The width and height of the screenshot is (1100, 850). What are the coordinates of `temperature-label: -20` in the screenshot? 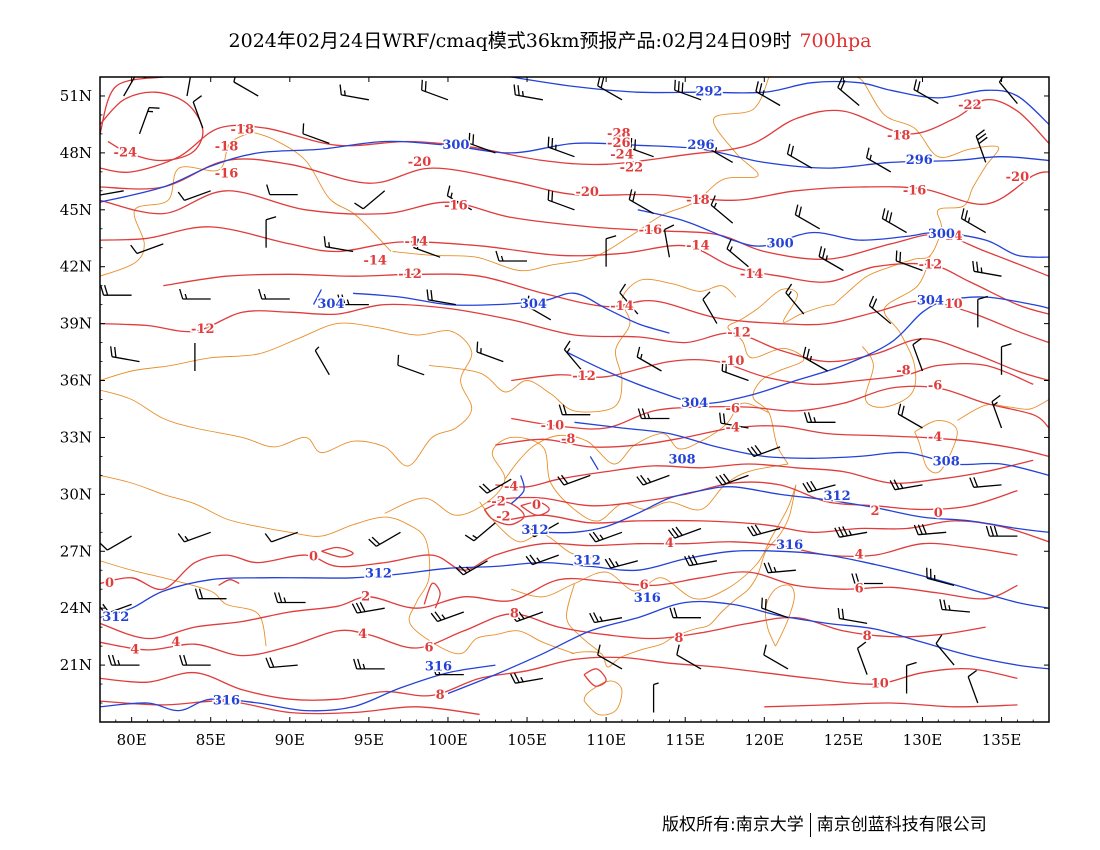 It's located at (420, 162).